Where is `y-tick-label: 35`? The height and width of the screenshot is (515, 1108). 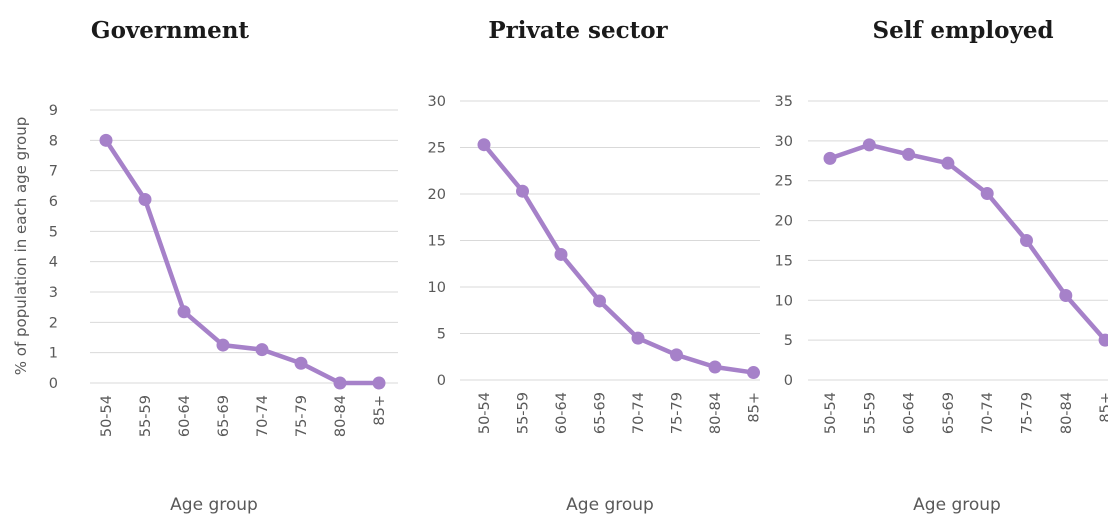
y-tick-label: 35 is located at coordinates (784, 102).